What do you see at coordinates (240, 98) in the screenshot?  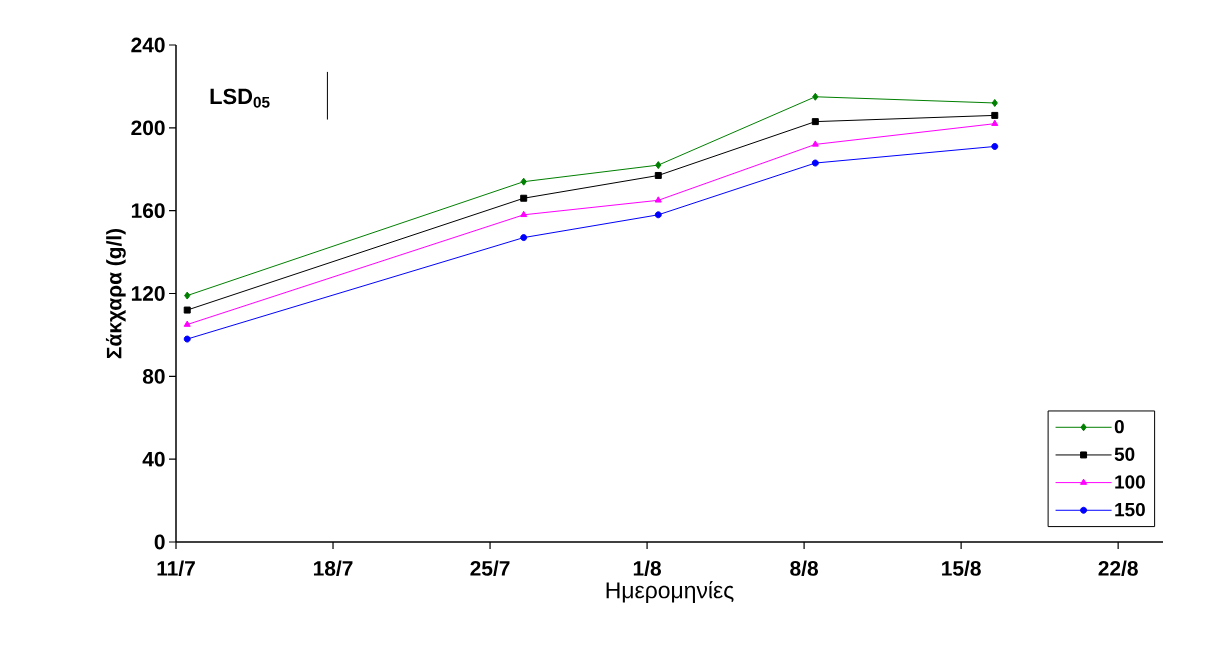 I see `annotation: LSD$_{05}$` at bounding box center [240, 98].